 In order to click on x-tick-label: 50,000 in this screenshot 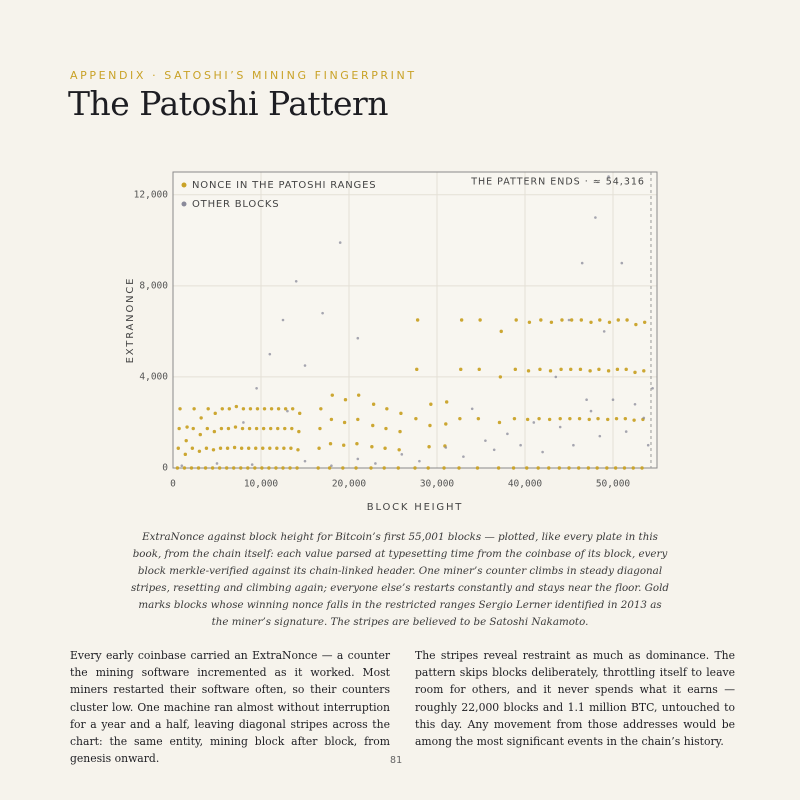, I will do `click(613, 484)`.